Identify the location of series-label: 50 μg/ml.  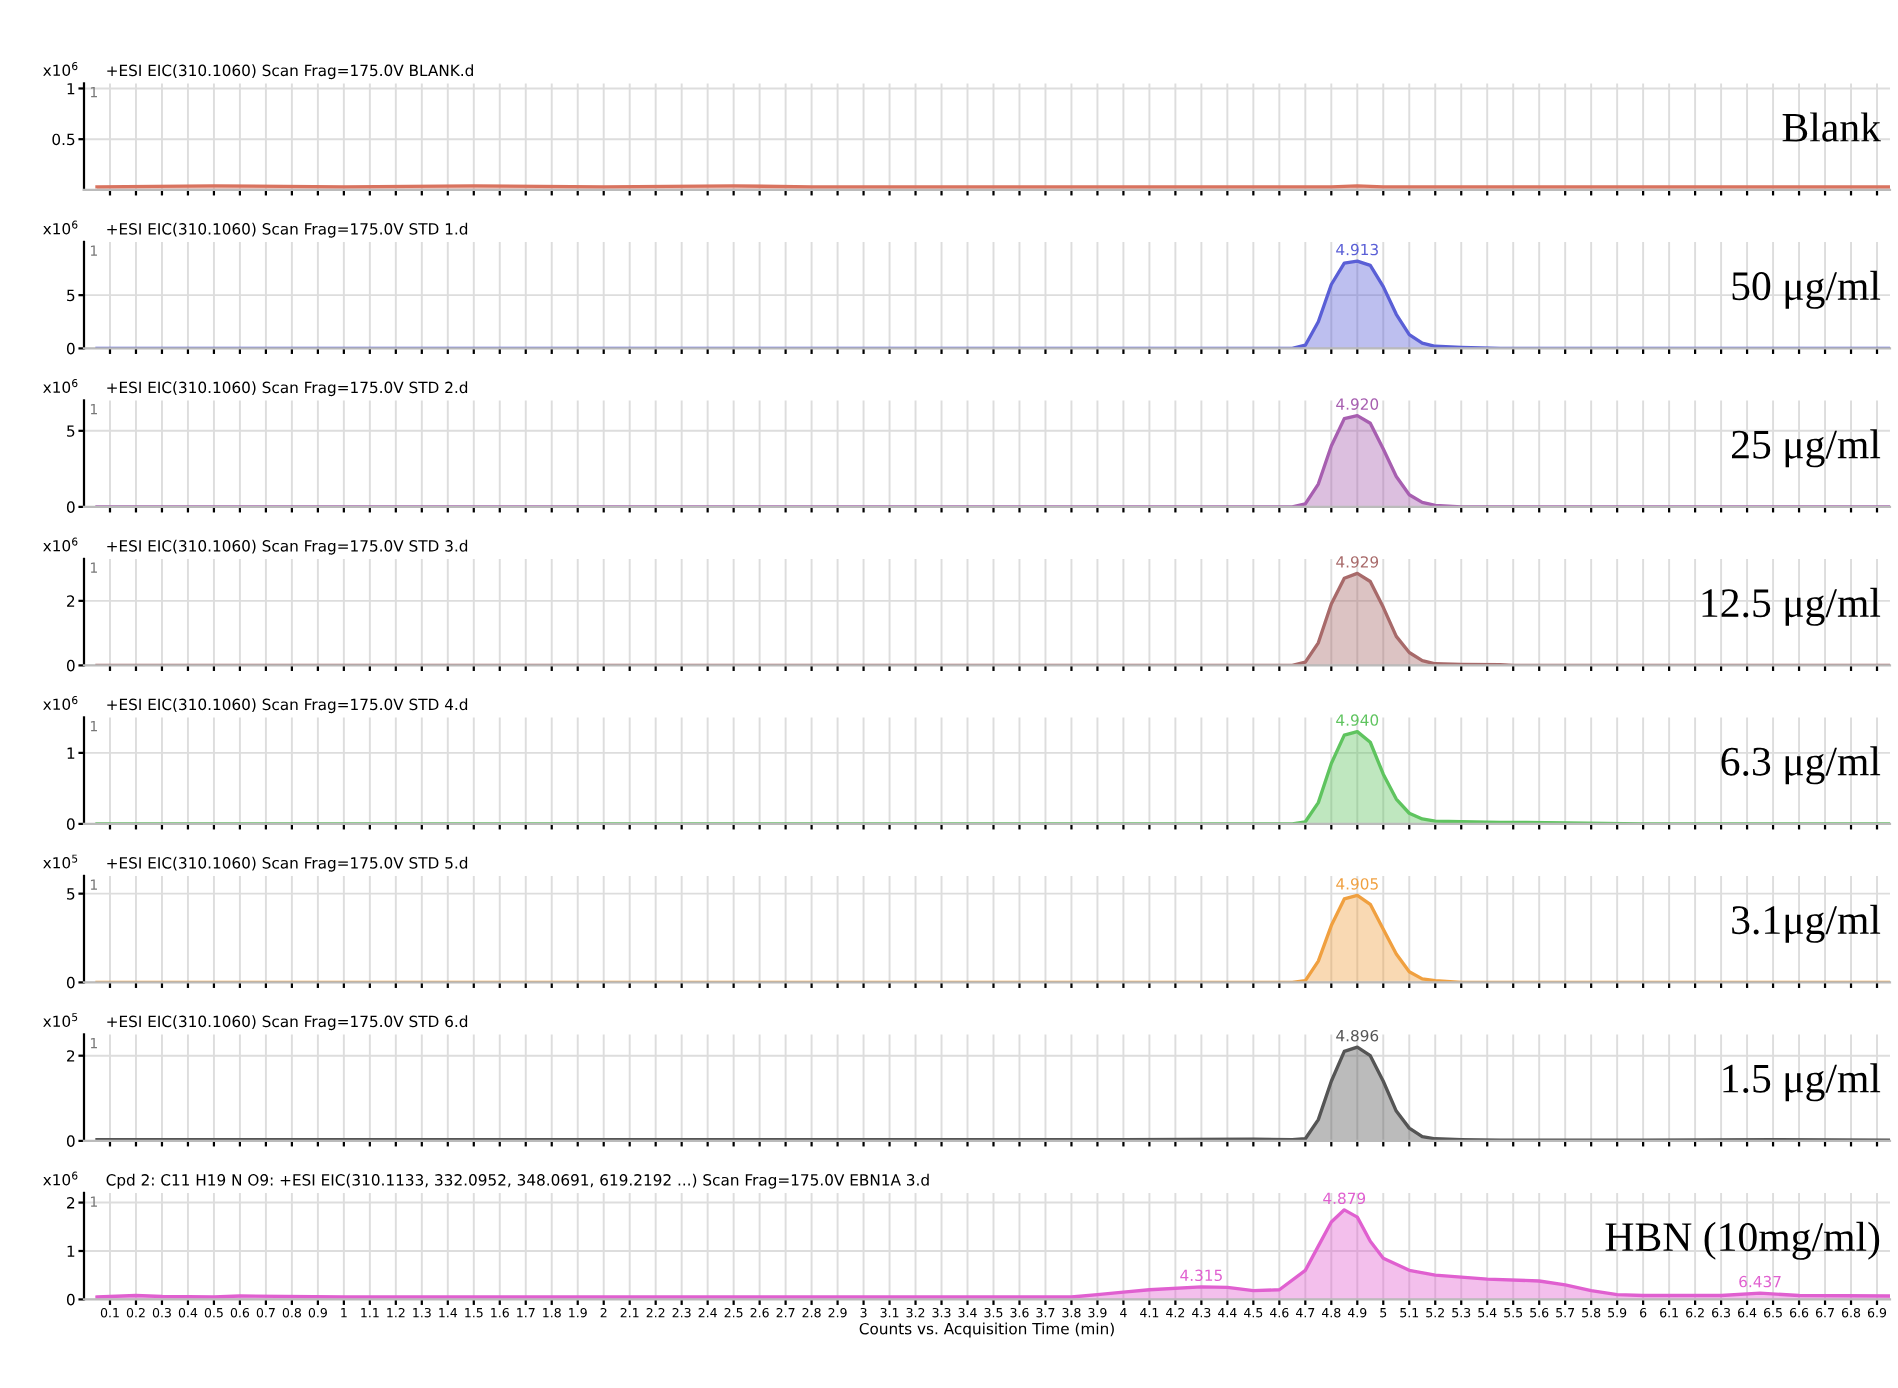
(1806, 289).